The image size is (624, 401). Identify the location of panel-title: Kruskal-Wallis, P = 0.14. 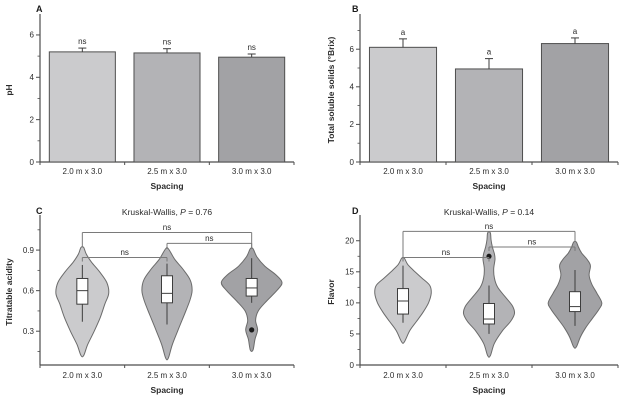
(489, 212).